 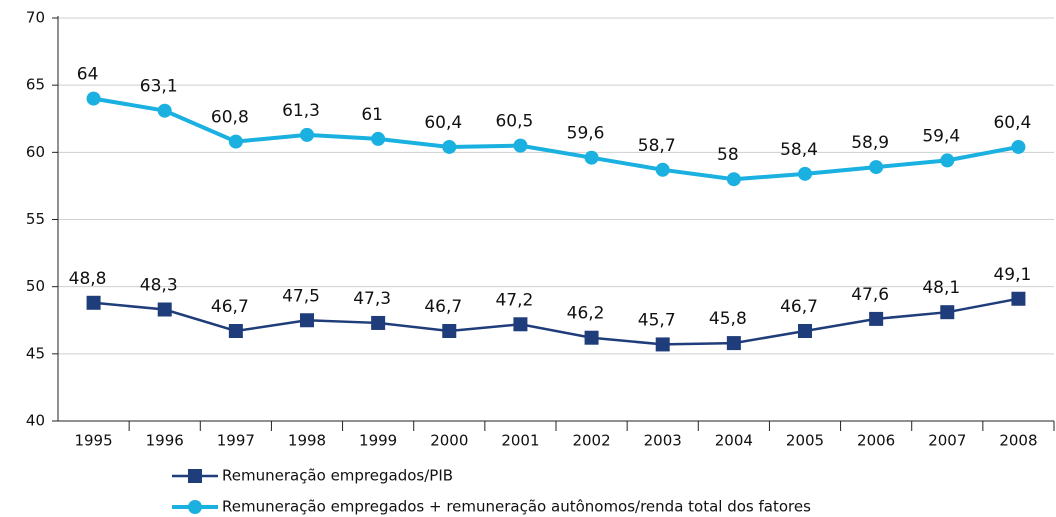 What do you see at coordinates (941, 136) in the screenshot?
I see `value-label: 59,4` at bounding box center [941, 136].